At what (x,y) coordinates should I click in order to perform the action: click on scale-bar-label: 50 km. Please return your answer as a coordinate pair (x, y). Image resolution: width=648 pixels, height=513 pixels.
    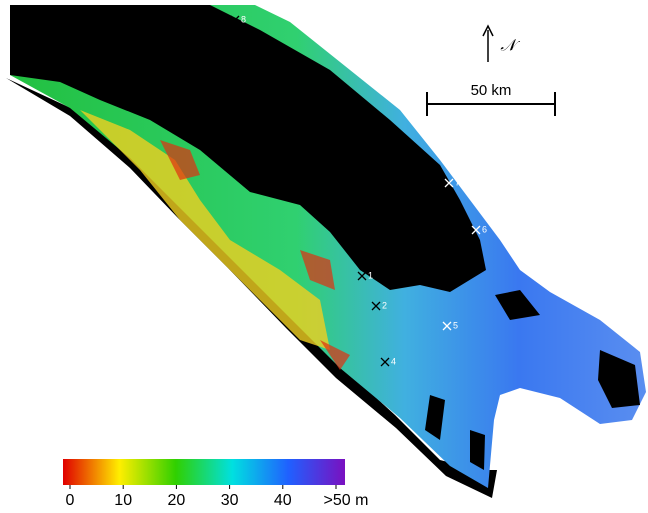
    Looking at the image, I should click on (491, 90).